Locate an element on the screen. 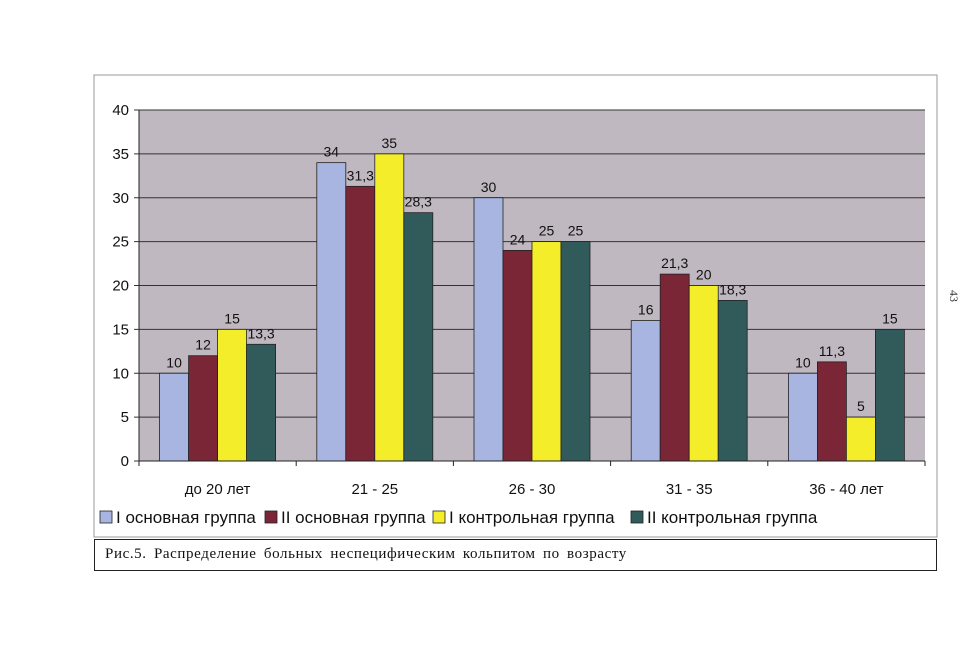  data-label: 13,3 is located at coordinates (260, 333).